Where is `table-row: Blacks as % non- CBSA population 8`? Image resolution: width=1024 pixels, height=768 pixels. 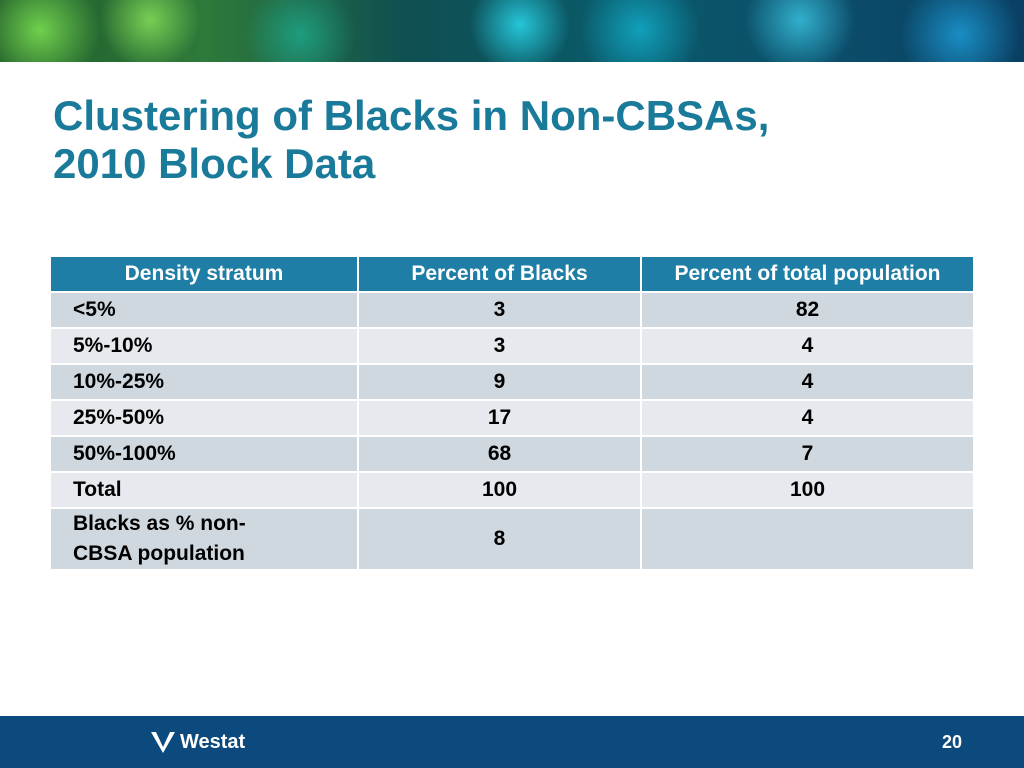 table-row: Blacks as % non- CBSA population 8 is located at coordinates (512, 539).